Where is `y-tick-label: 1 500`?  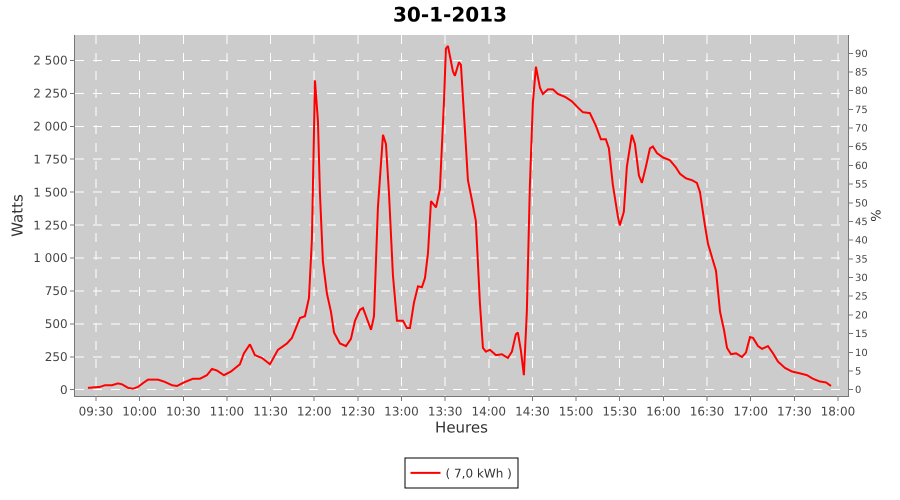
y-tick-label: 1 500 is located at coordinates (50, 192).